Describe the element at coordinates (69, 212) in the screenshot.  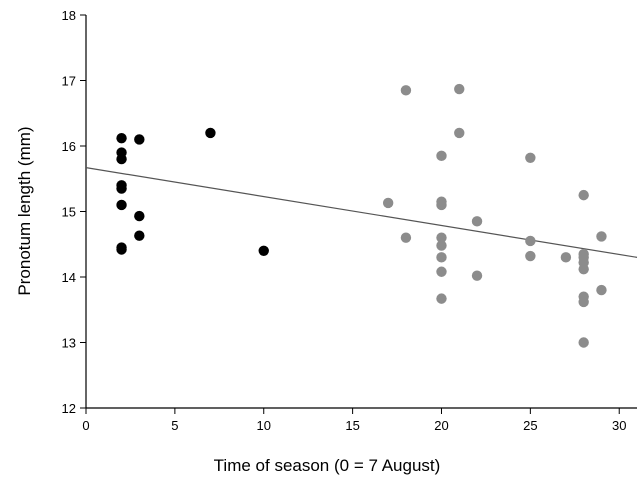
I see `y-tick-label: 15` at that location.